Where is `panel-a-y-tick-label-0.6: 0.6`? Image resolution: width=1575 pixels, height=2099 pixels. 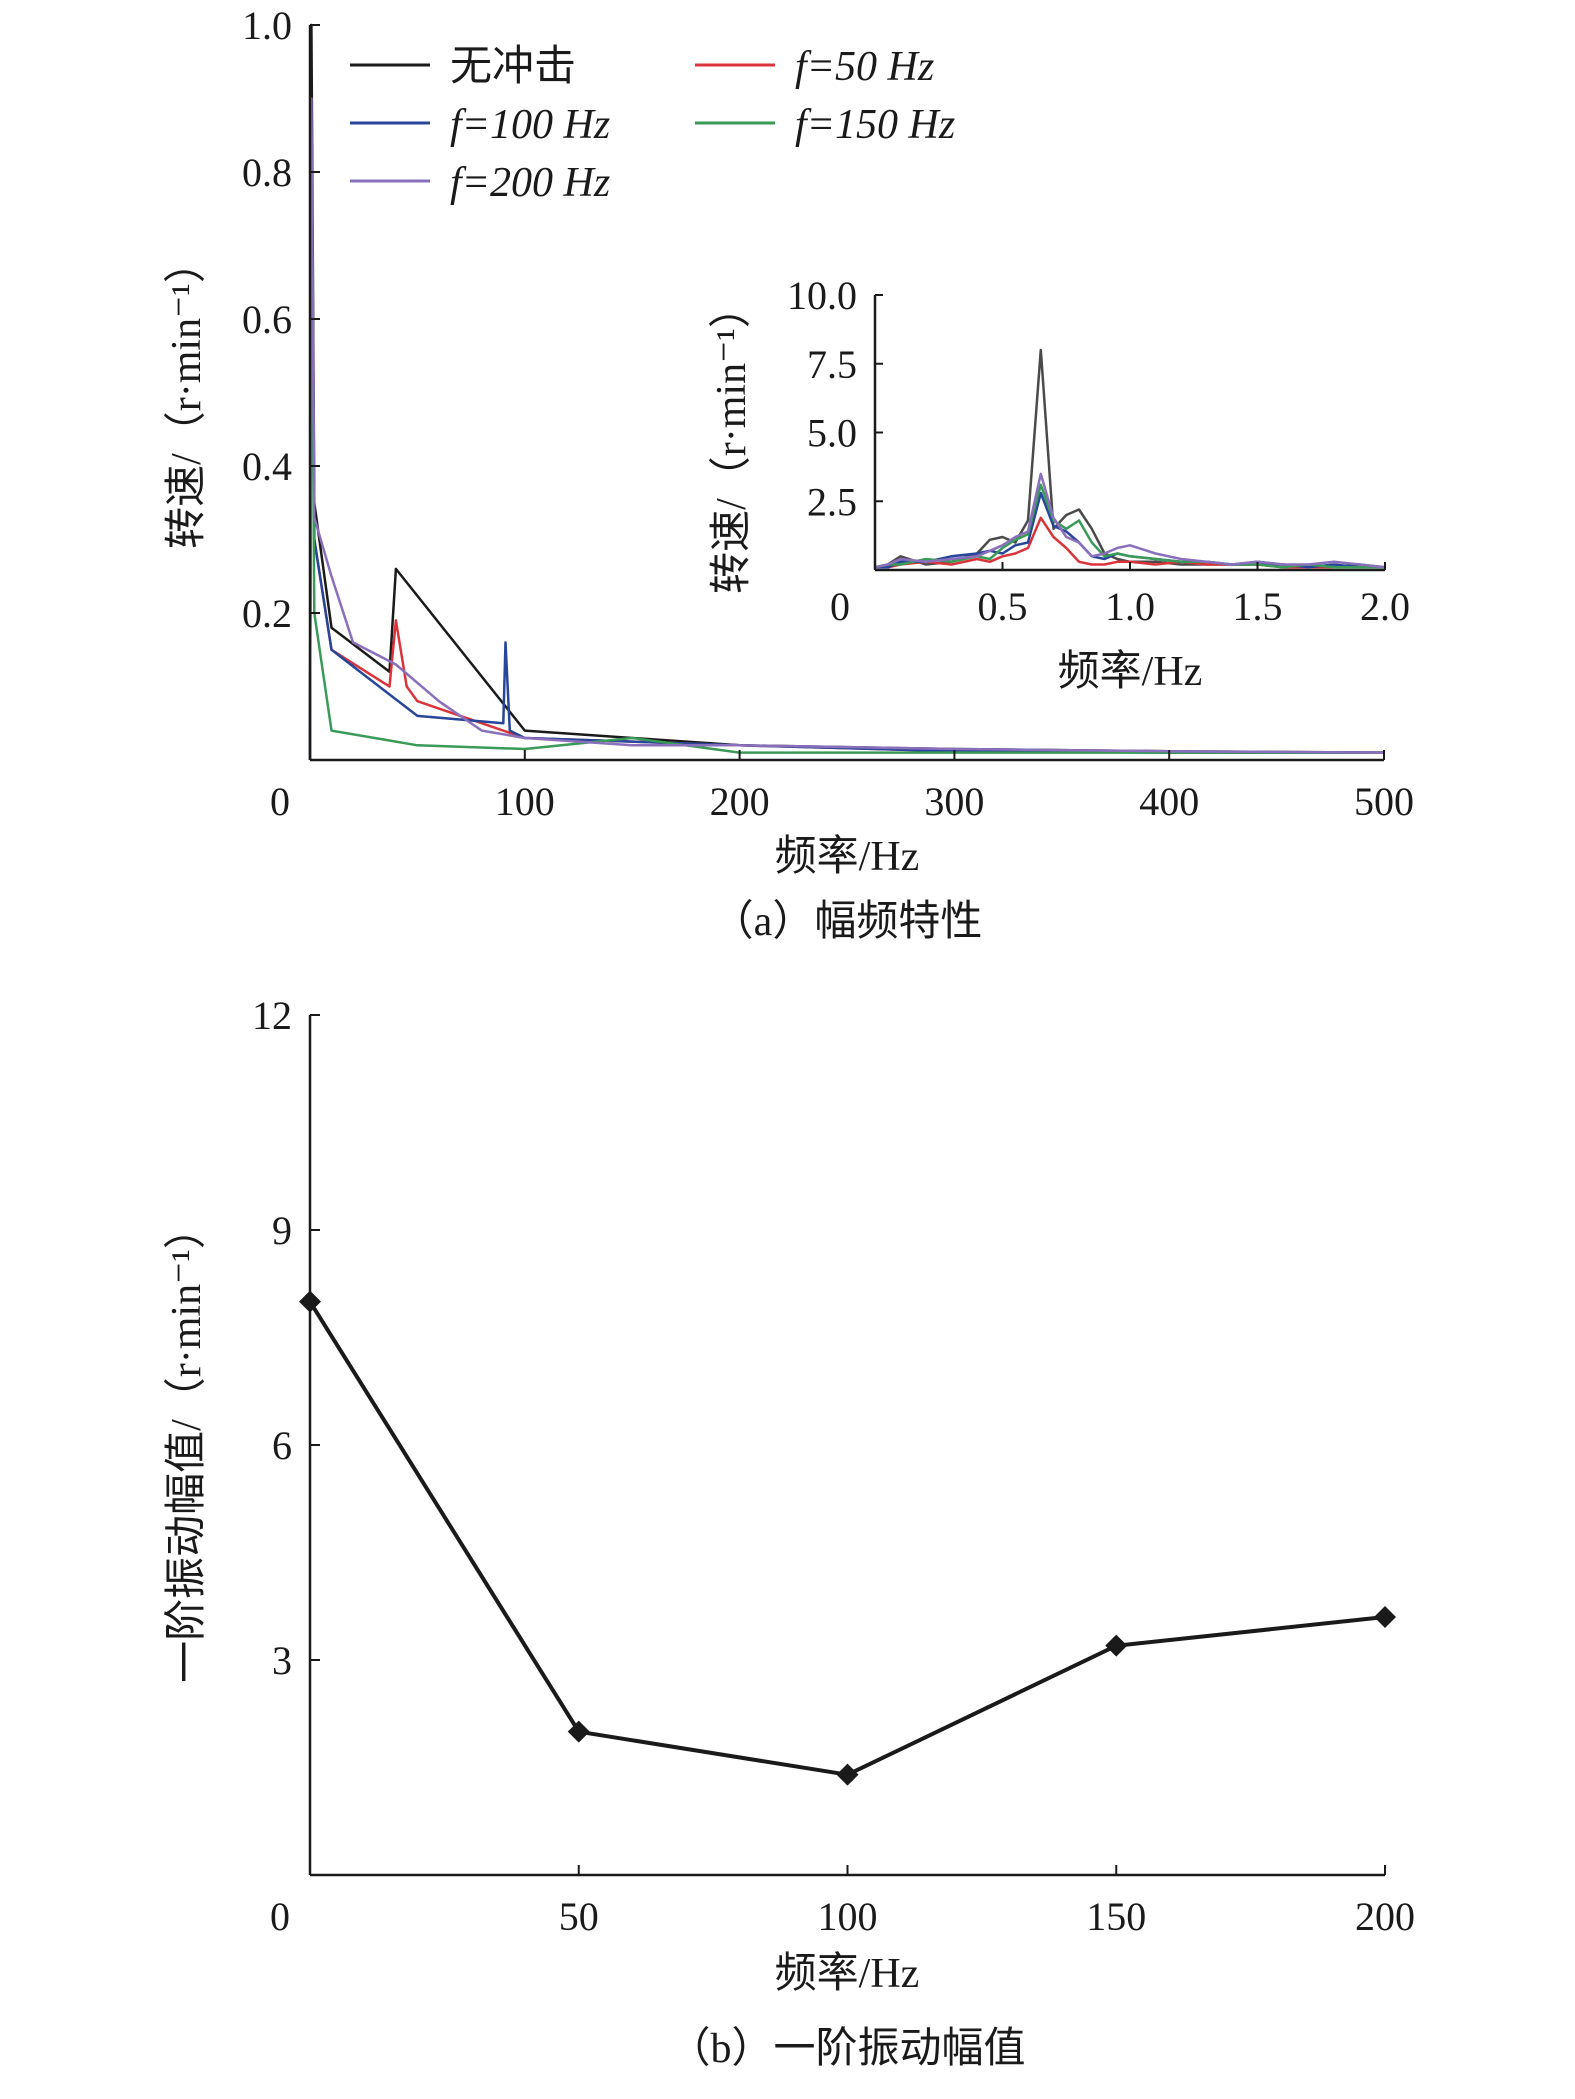
panel-a-y-tick-label-0.6: 0.6 is located at coordinates (267, 319).